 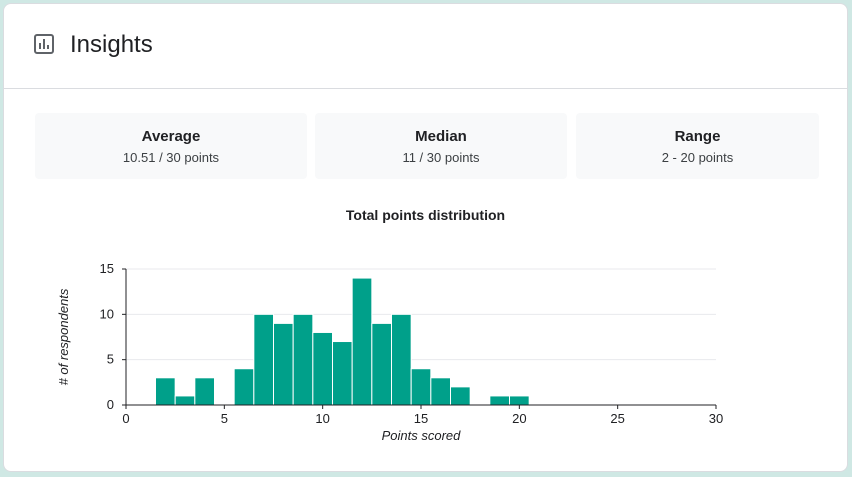 What do you see at coordinates (107, 268) in the screenshot?
I see `y-tick-label: 15` at bounding box center [107, 268].